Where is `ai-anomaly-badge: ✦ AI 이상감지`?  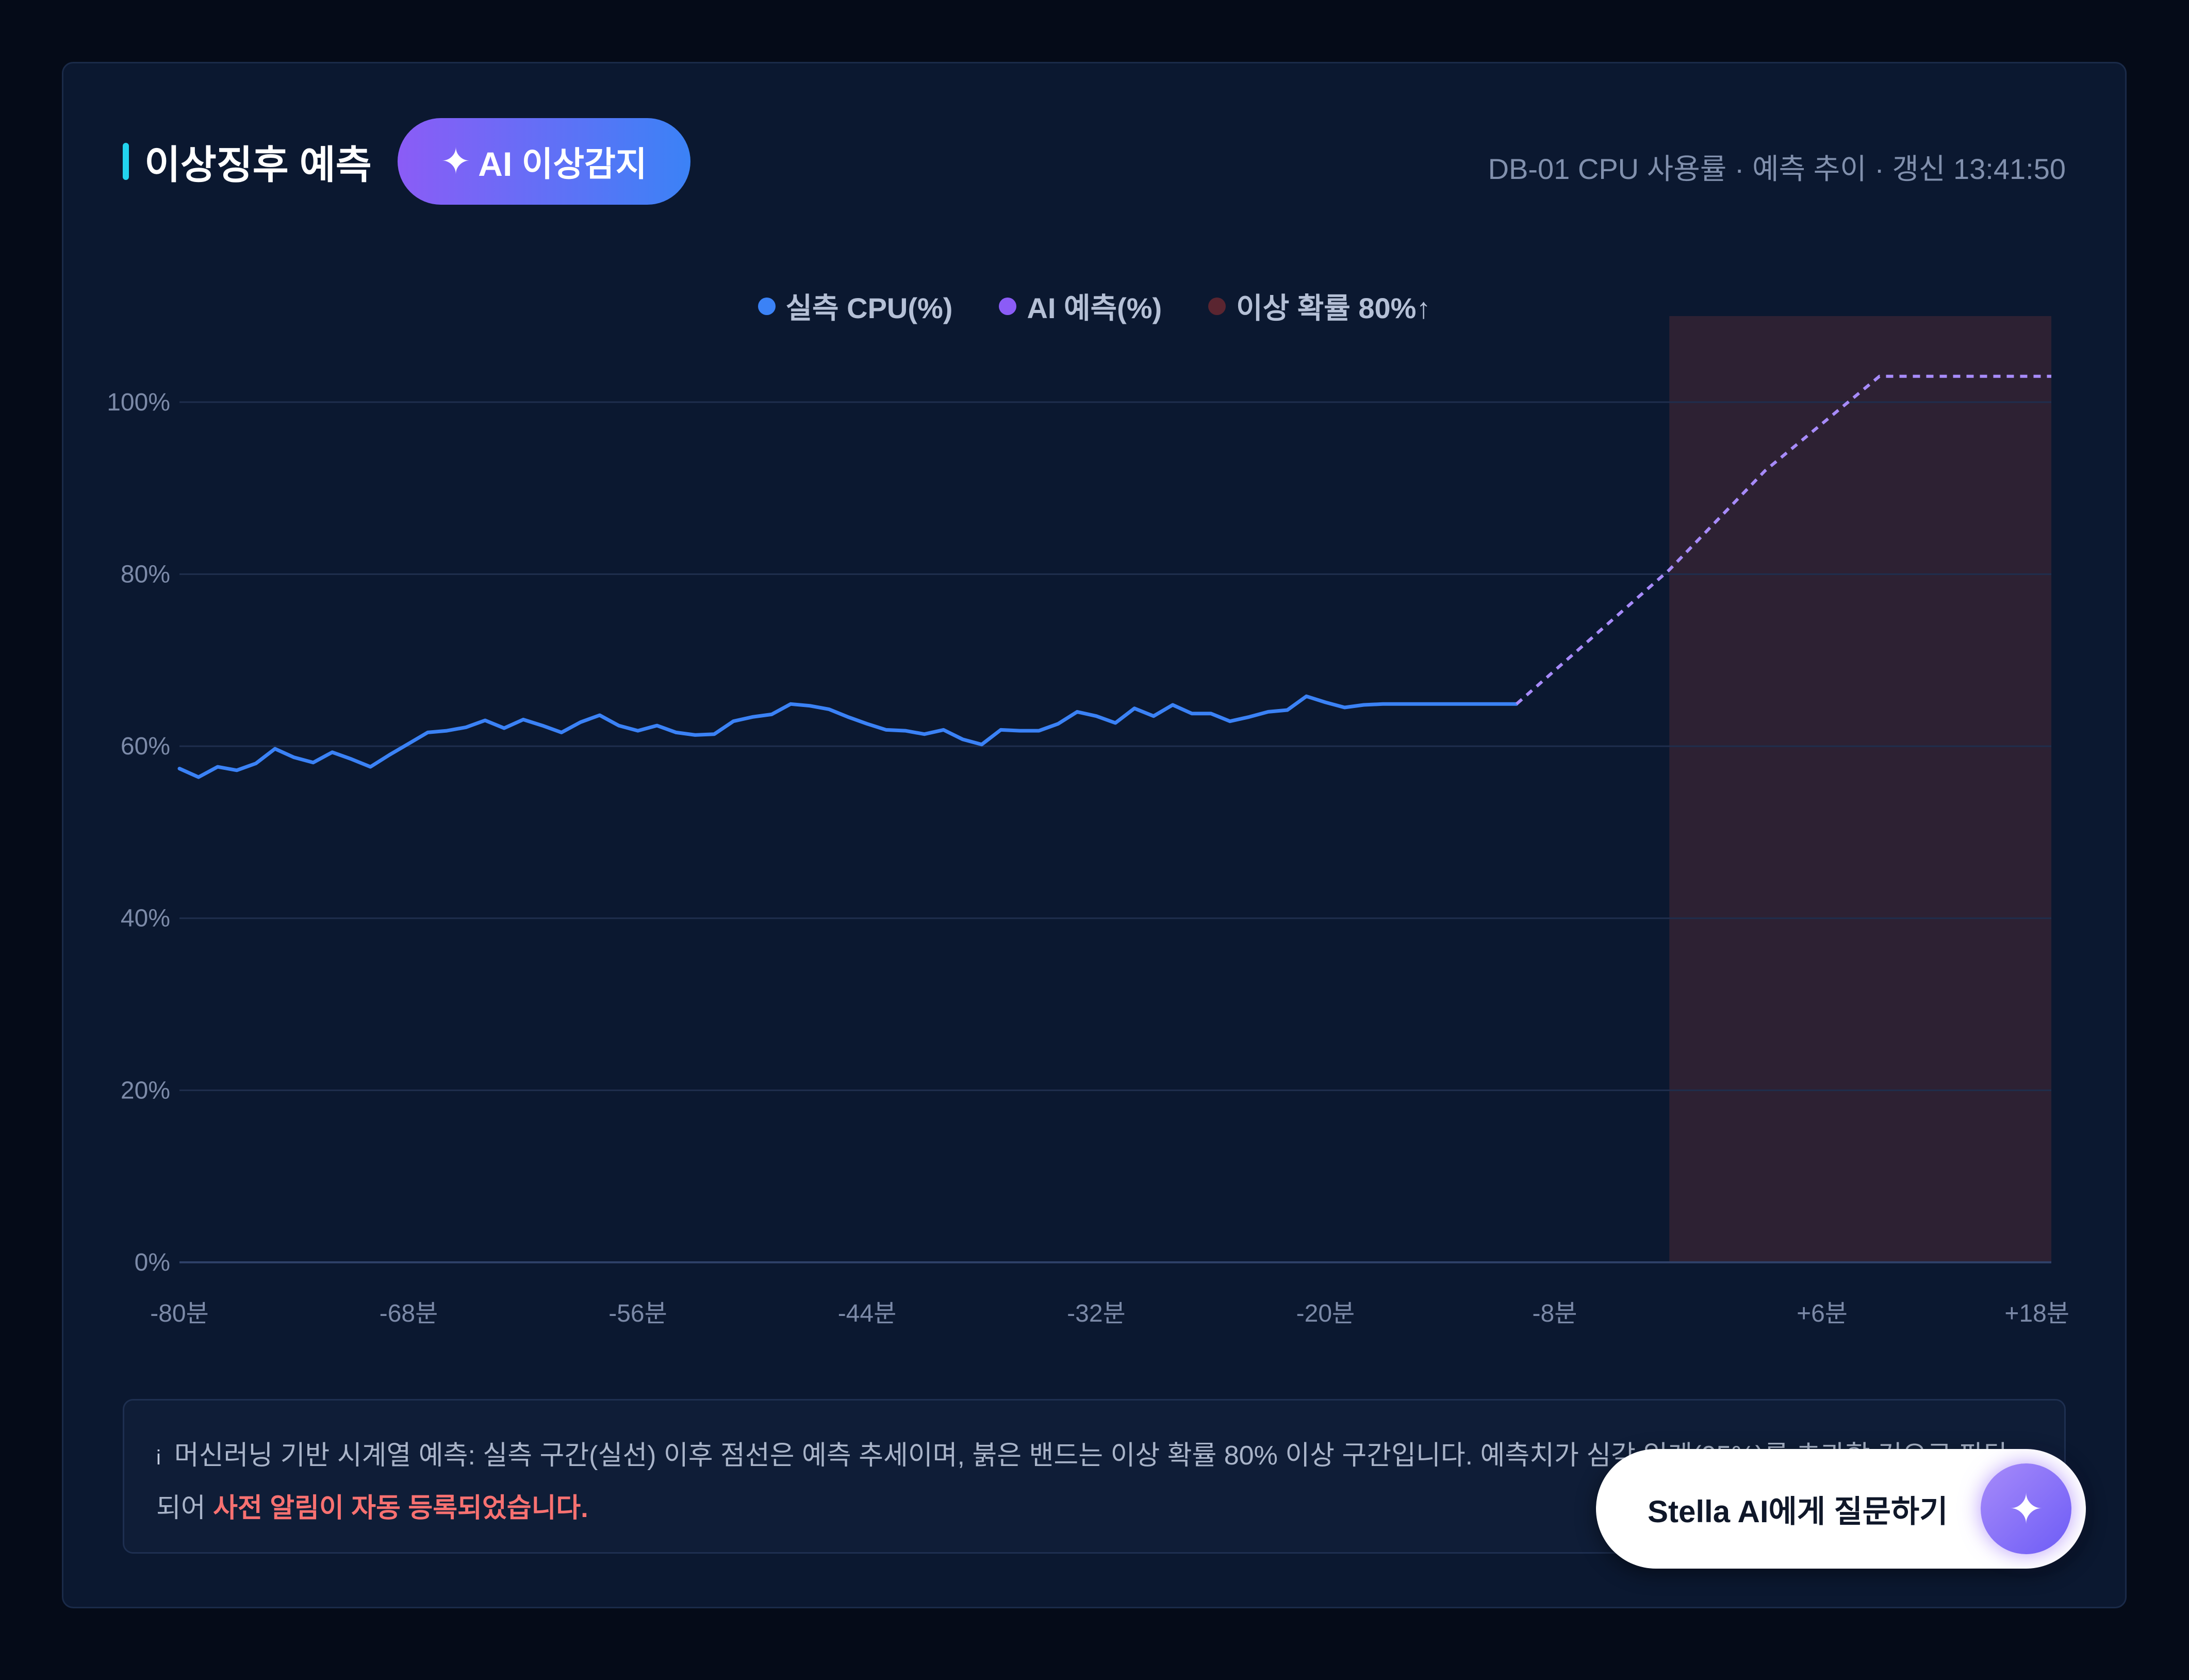 ai-anomaly-badge: ✦ AI 이상감지 is located at coordinates (543, 161).